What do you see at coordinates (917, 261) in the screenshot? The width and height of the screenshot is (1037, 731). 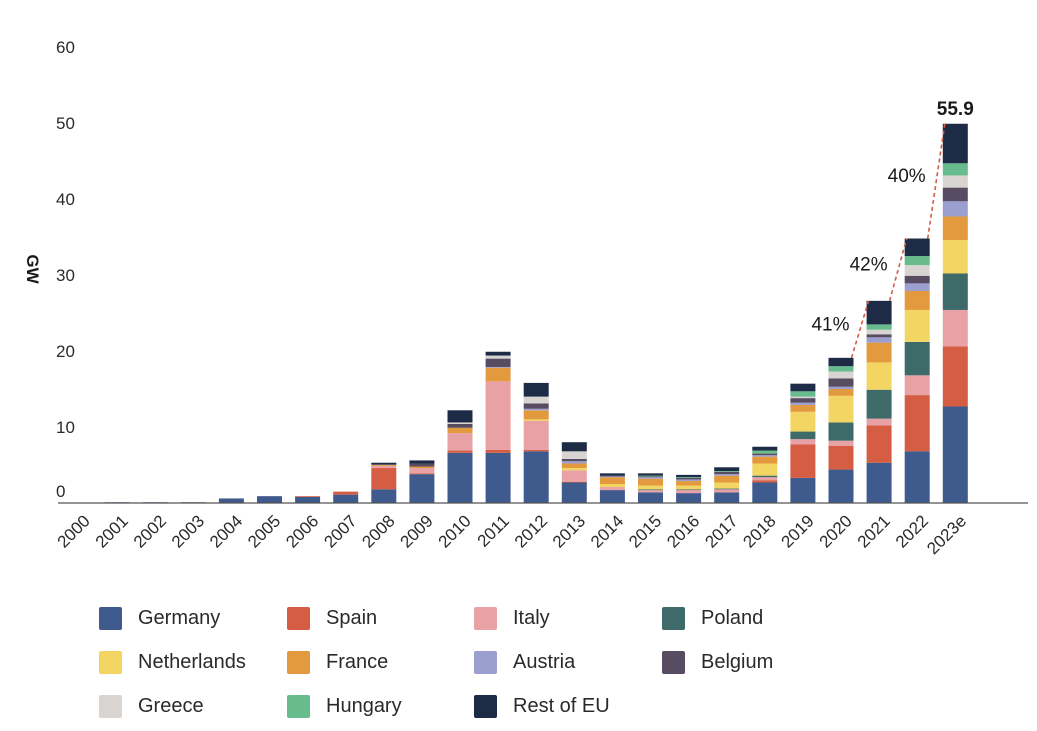 I see `bar-segment-hungary-2022` at bounding box center [917, 261].